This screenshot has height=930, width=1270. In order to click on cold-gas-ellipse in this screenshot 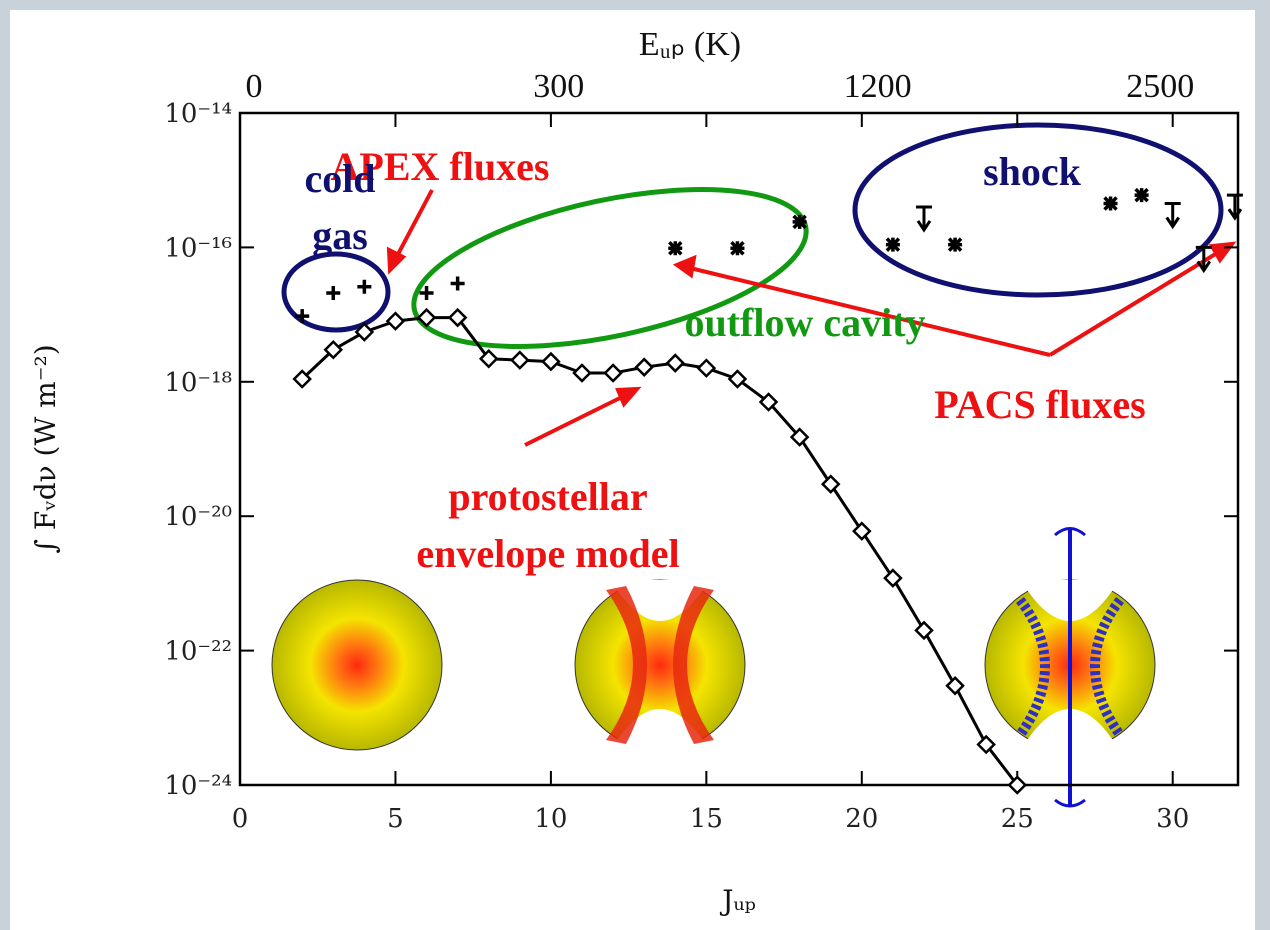, I will do `click(336, 292)`.